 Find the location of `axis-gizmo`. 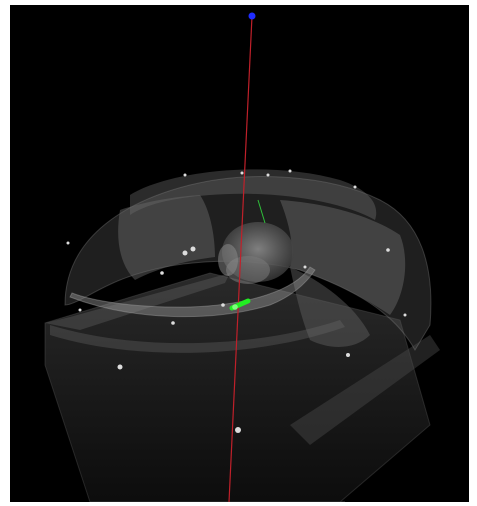

axis-gizmo is located at coordinates (247, 257).